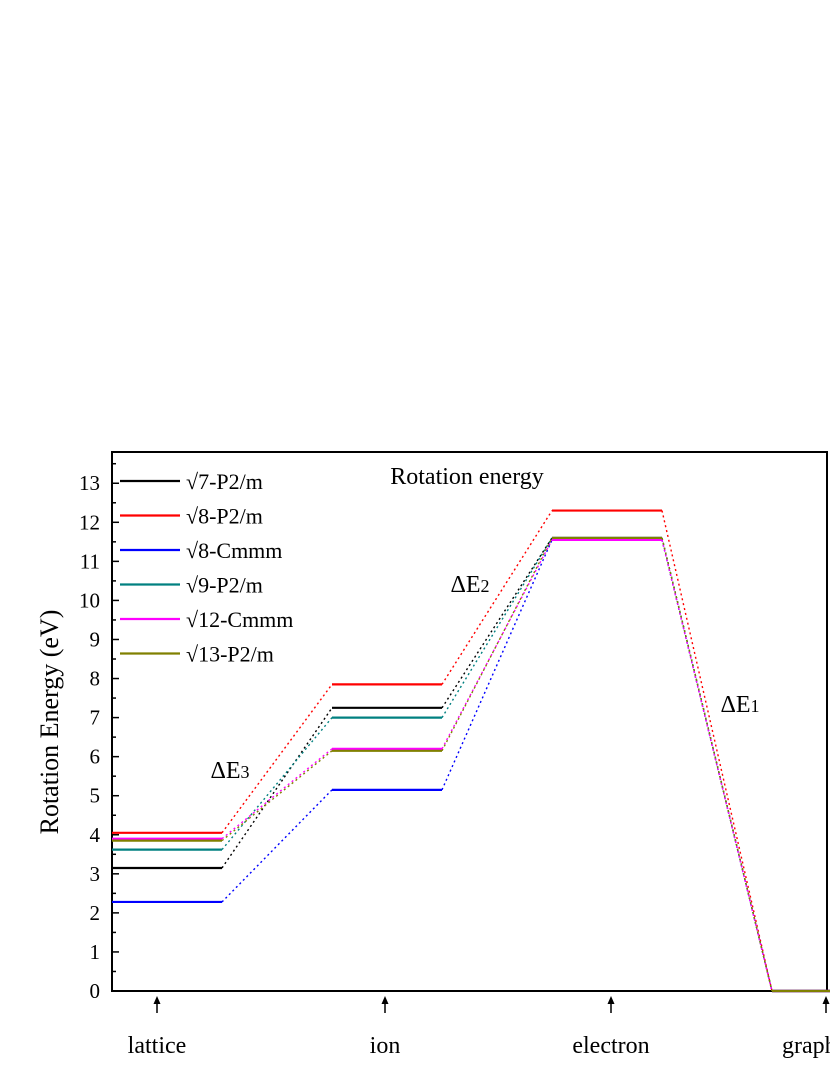  Describe the element at coordinates (95, 913) in the screenshot. I see `y-tick-label: 2` at that location.